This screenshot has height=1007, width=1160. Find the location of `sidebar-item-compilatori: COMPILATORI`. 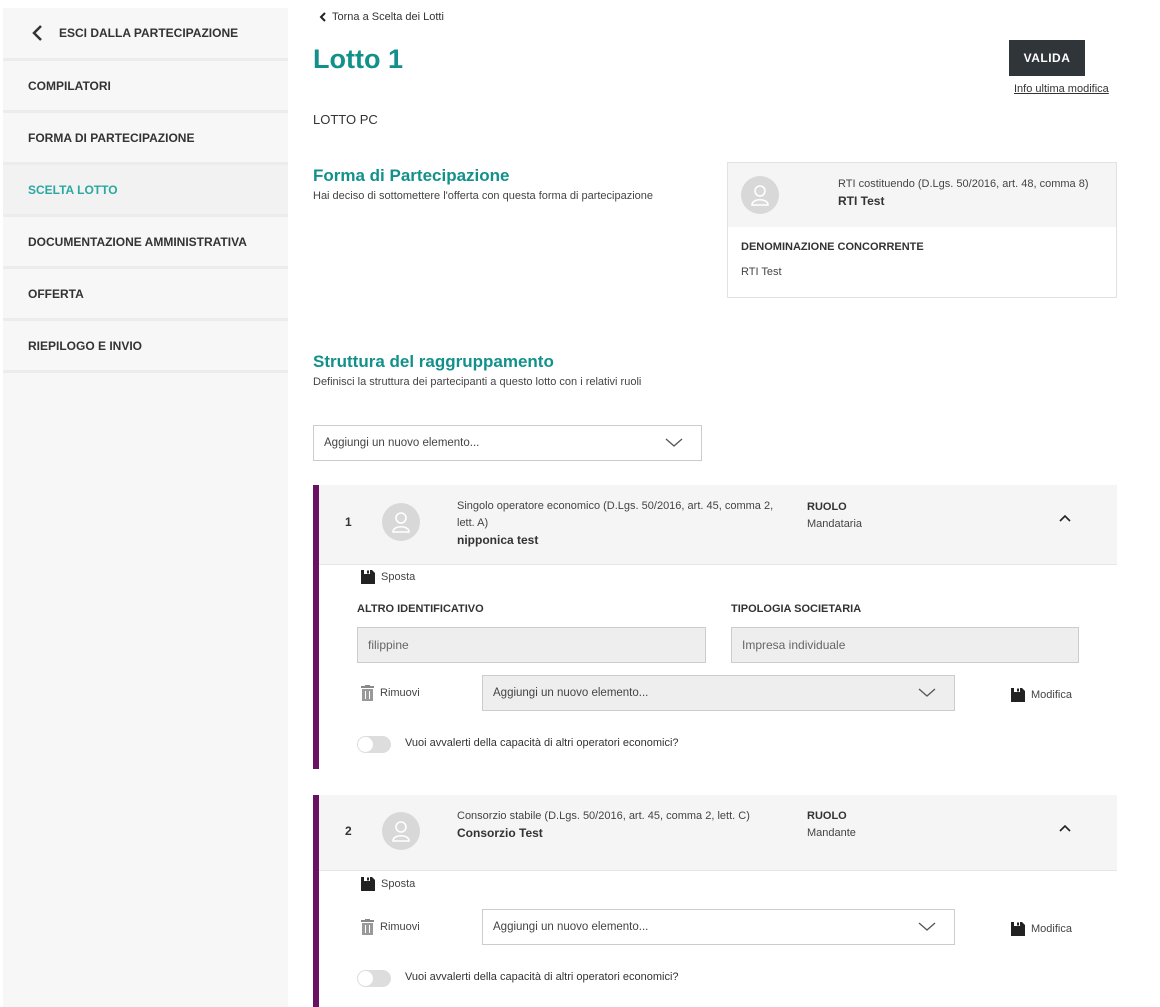

sidebar-item-compilatori: COMPILATORI is located at coordinates (145, 87).